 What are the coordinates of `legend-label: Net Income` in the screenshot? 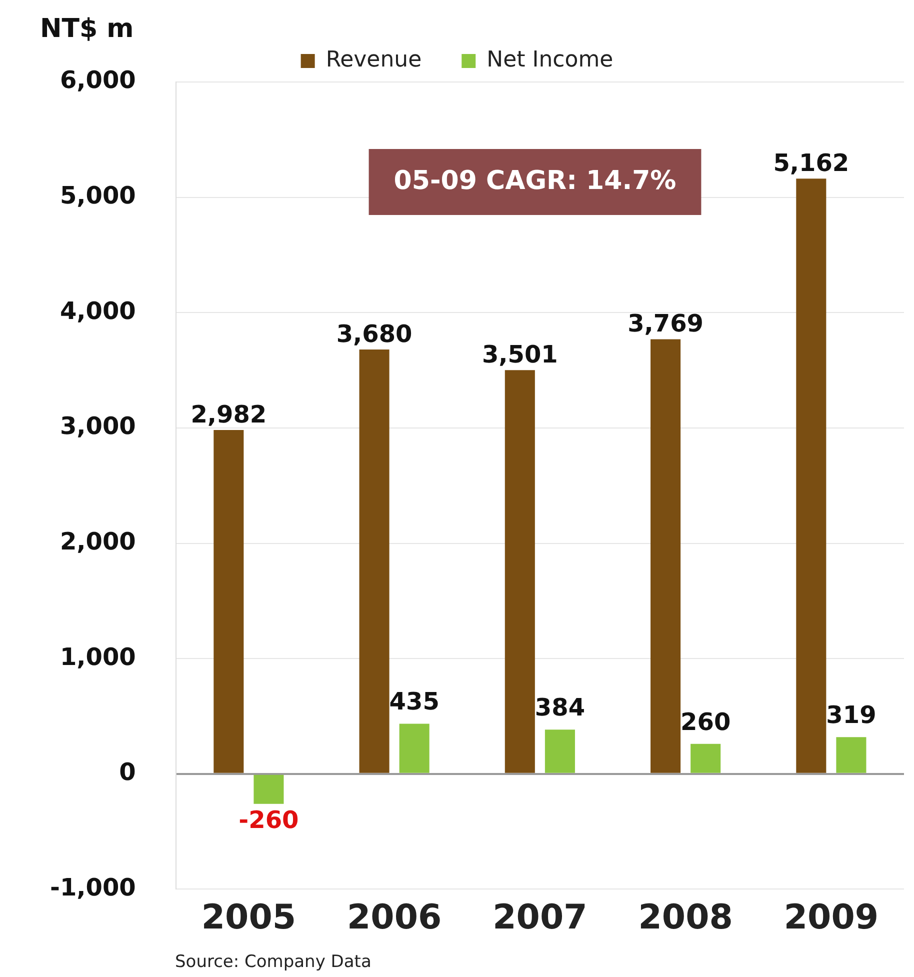 It's located at (550, 60).